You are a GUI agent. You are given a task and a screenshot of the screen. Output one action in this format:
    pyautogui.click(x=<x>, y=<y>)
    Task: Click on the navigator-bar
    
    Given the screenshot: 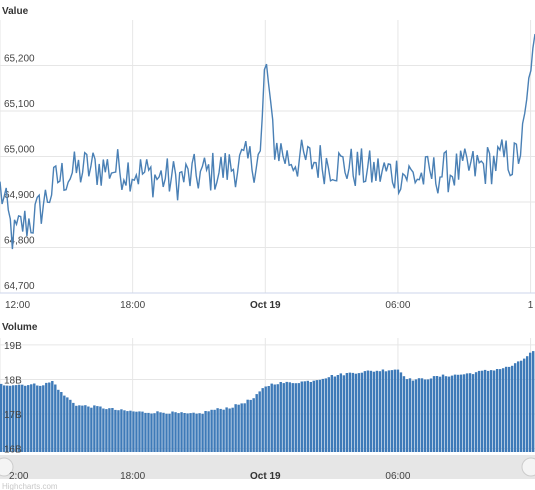 What is the action you would take?
    pyautogui.click(x=267, y=467)
    